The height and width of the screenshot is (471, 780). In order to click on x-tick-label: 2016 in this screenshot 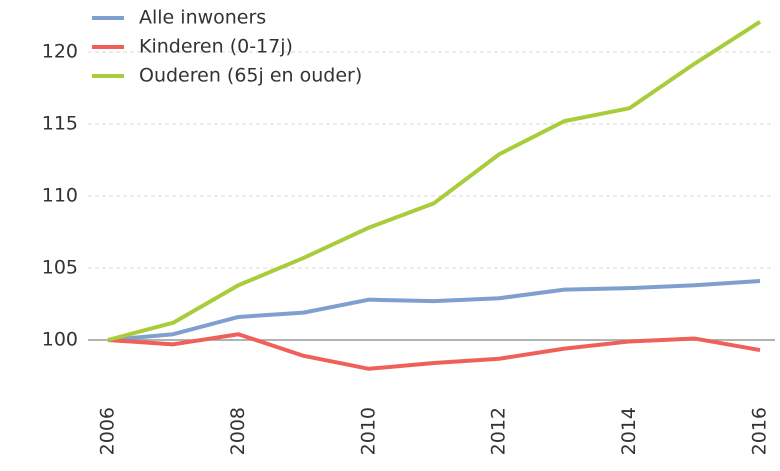, I will do `click(760, 431)`.